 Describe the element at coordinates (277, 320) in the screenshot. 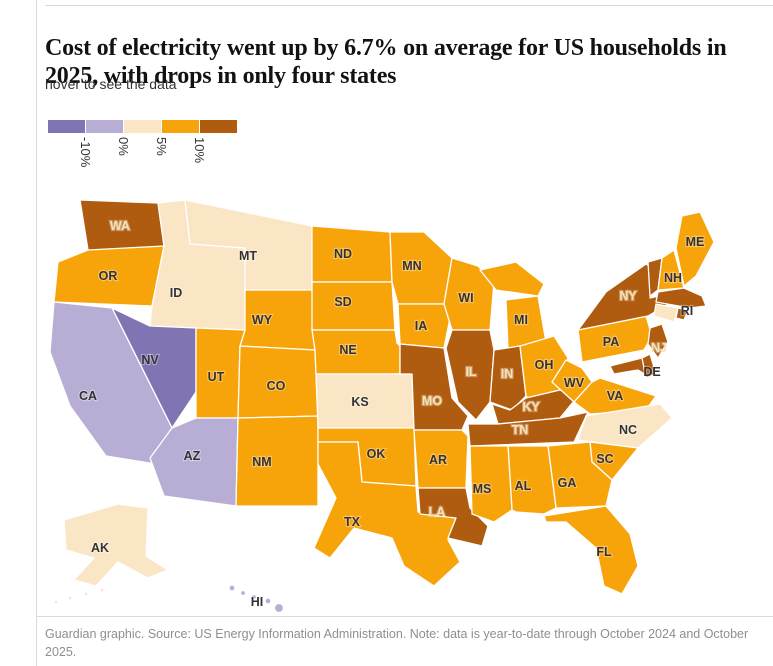

I see `state-wy` at that location.